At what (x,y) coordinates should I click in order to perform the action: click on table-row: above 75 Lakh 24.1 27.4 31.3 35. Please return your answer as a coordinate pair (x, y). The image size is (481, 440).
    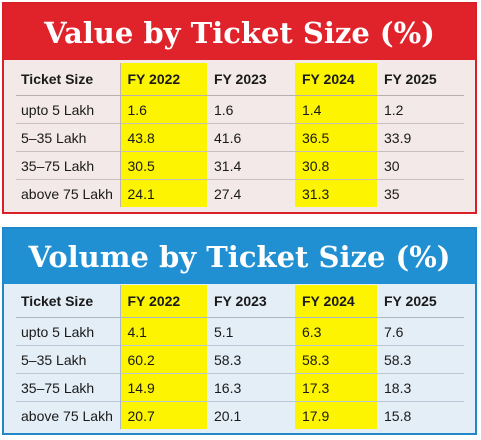
    Looking at the image, I should click on (240, 193).